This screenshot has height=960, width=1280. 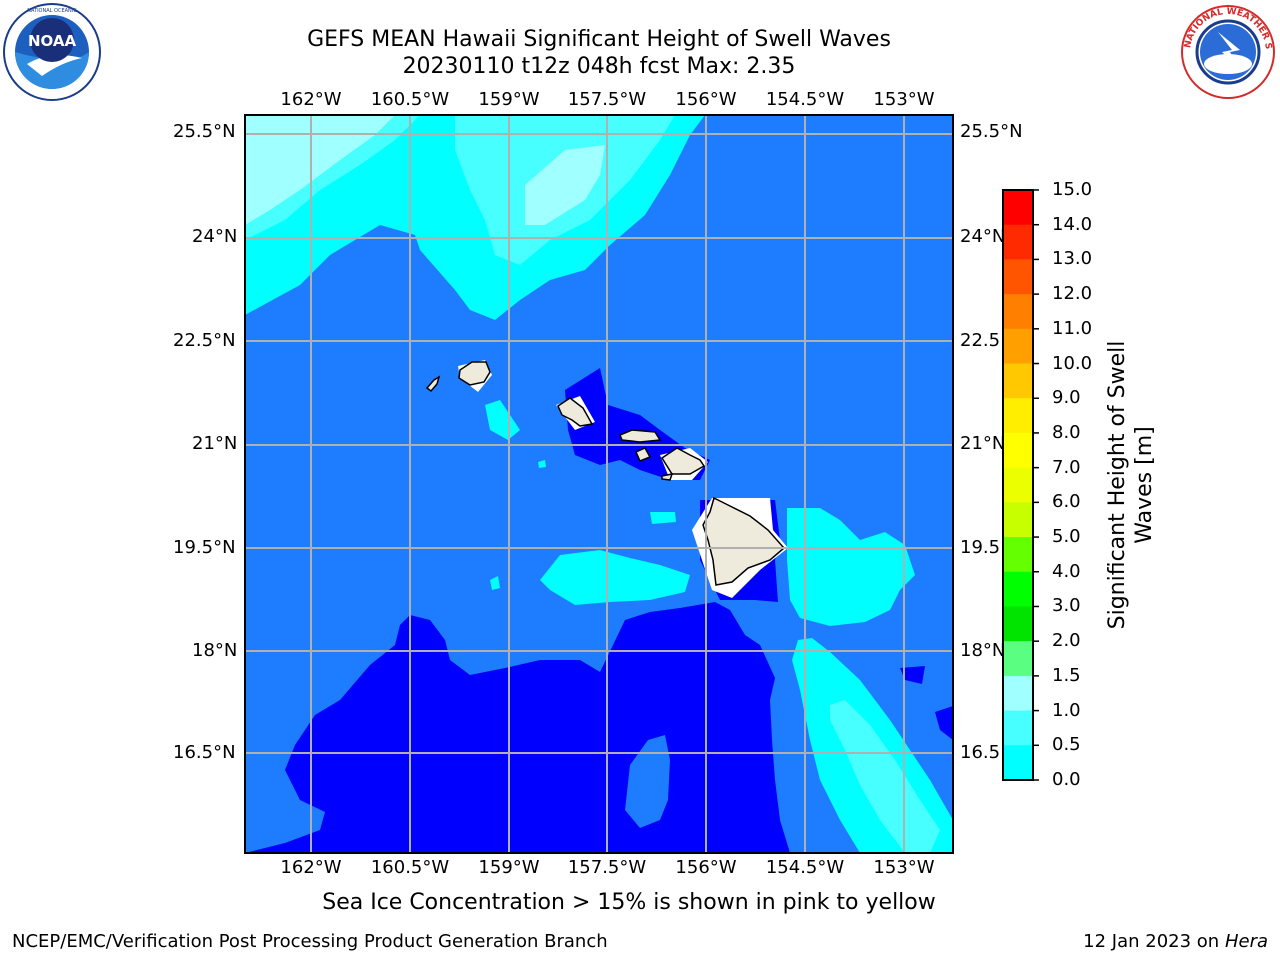 I want to click on lat-label-left: 24°N, so click(x=215, y=236).